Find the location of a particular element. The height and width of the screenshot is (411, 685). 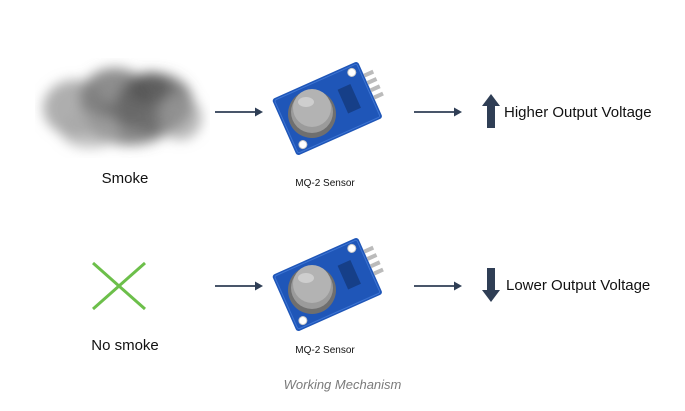

sensor-label-1: MQ-2 Sensor is located at coordinates (325, 183).